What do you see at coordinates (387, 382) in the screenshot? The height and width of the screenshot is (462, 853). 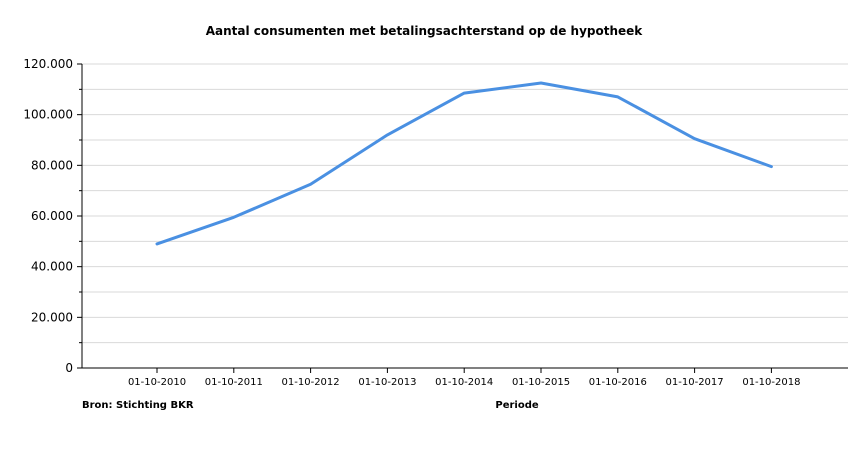 I see `x-tick-label: 01-10-2013` at bounding box center [387, 382].